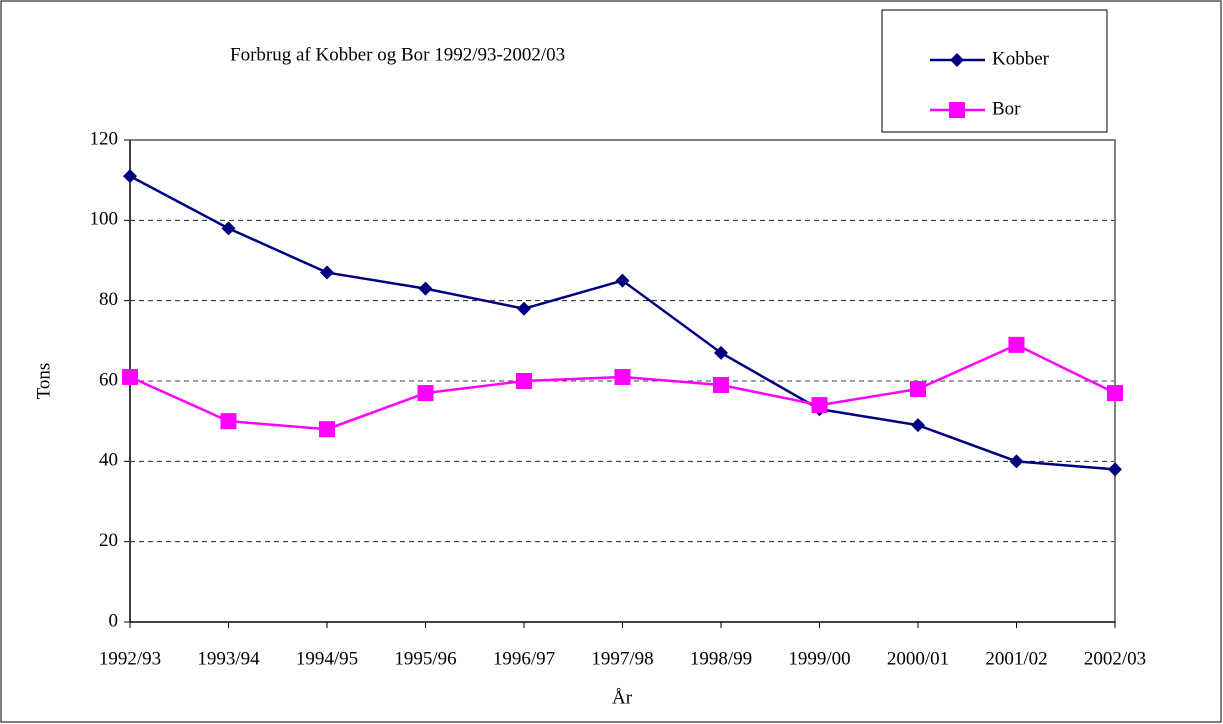 Image resolution: width=1223 pixels, height=724 pixels. Describe the element at coordinates (1021, 58) in the screenshot. I see `legend-label: Kobber` at that location.